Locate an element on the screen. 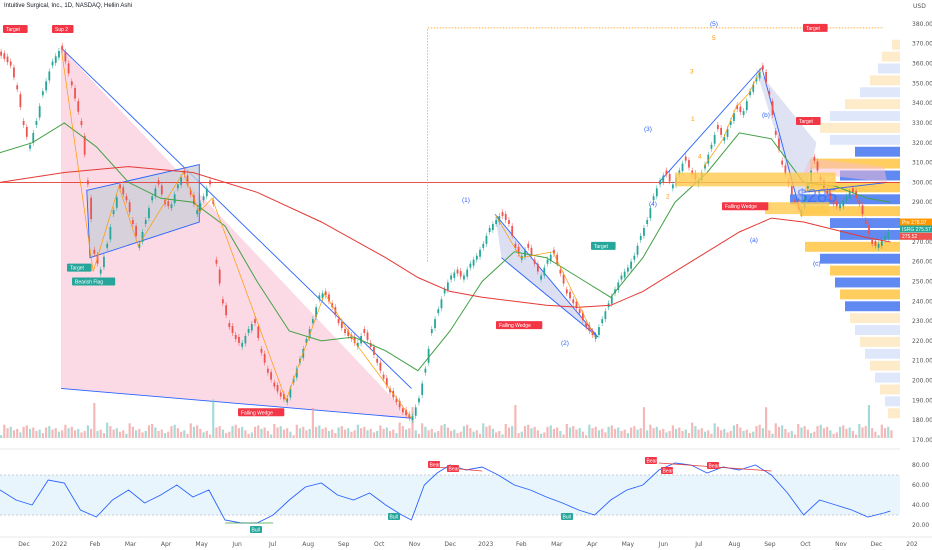  wave-label: 4 is located at coordinates (700, 157).